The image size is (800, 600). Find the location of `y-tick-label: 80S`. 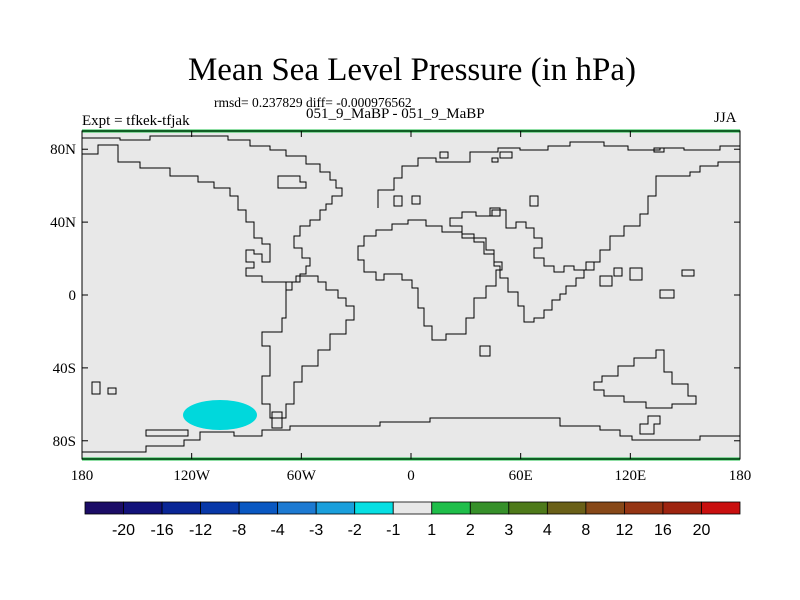

y-tick-label: 80S is located at coordinates (64, 442).